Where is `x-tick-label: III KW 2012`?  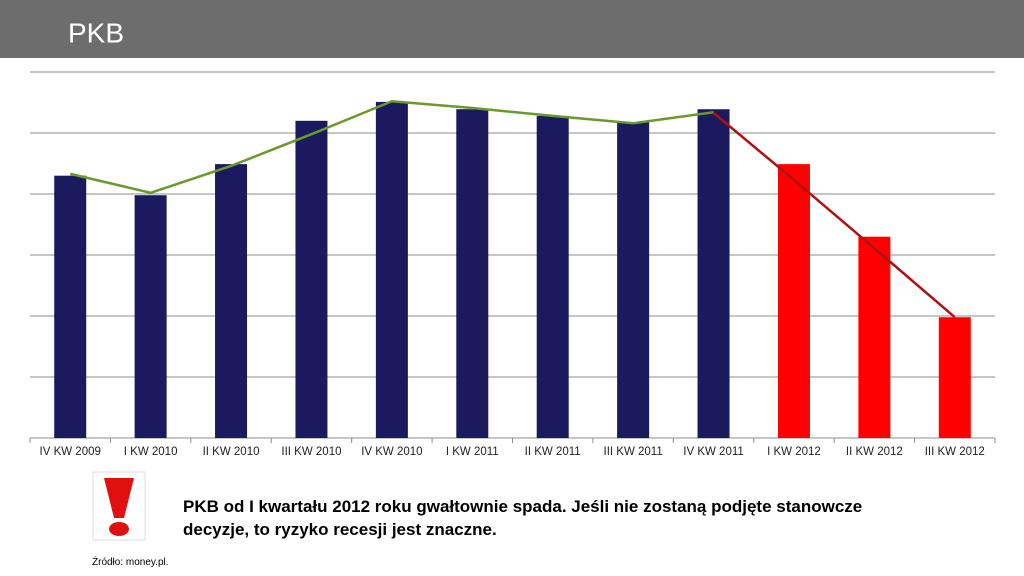
x-tick-label: III KW 2012 is located at coordinates (955, 452).